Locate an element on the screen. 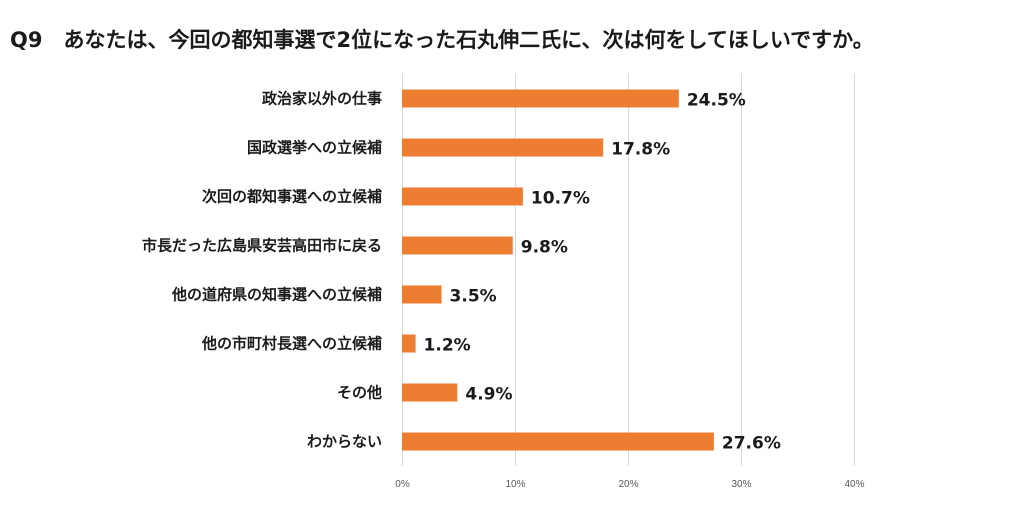 This screenshot has width=1011, height=517. category-label: わからない is located at coordinates (344, 442).